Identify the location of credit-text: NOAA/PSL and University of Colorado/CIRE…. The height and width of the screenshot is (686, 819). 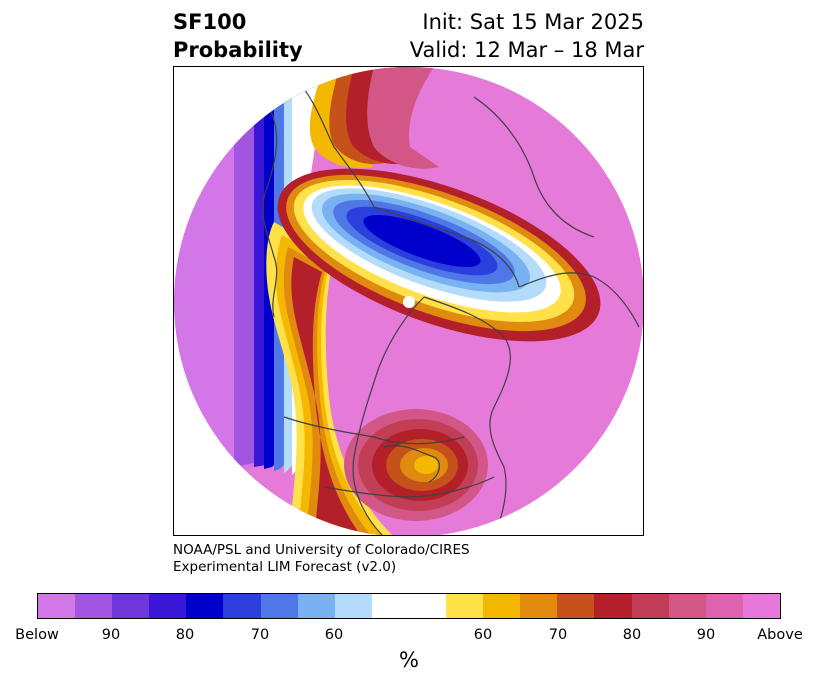
(321, 559).